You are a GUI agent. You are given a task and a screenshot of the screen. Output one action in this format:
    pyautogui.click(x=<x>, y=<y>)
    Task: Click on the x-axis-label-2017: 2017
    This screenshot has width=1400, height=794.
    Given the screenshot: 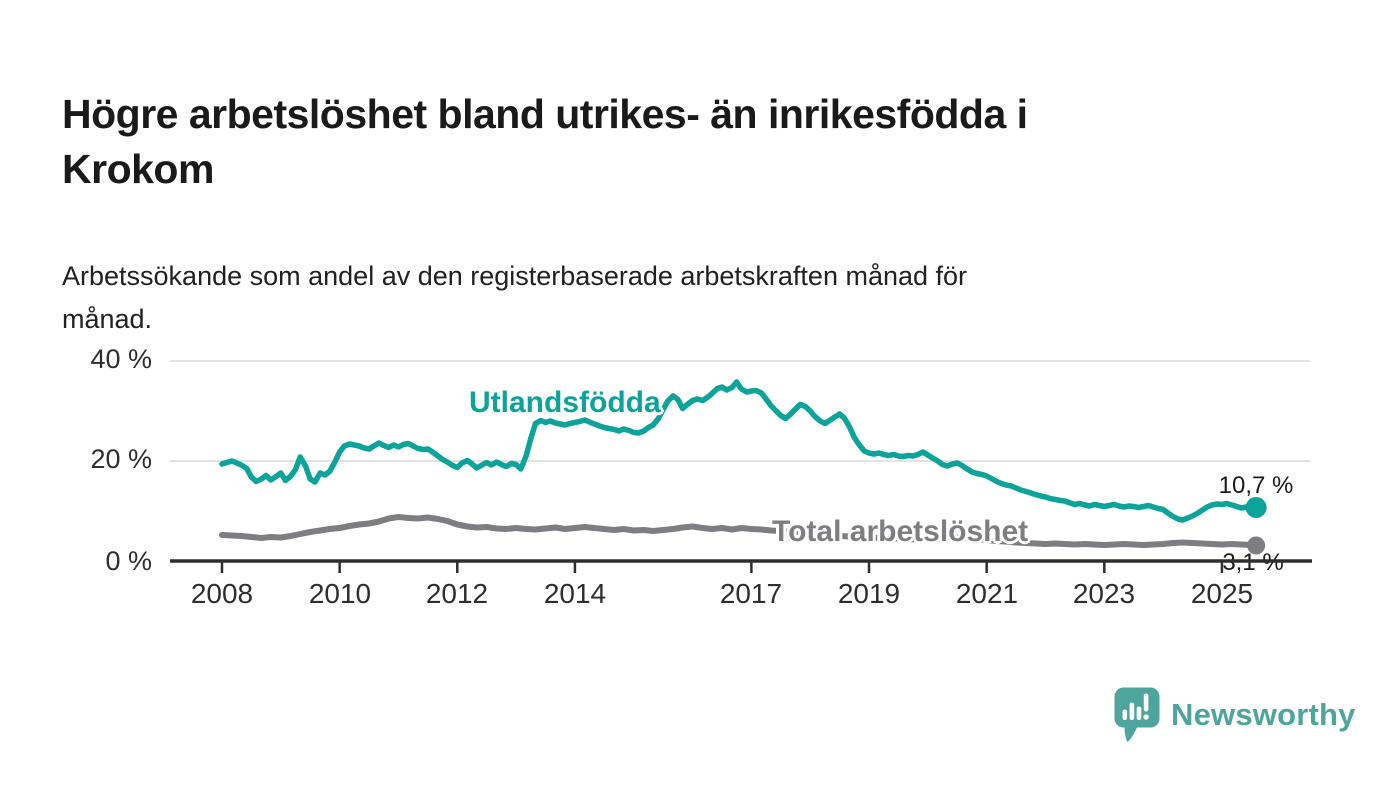 What is the action you would take?
    pyautogui.click(x=751, y=593)
    